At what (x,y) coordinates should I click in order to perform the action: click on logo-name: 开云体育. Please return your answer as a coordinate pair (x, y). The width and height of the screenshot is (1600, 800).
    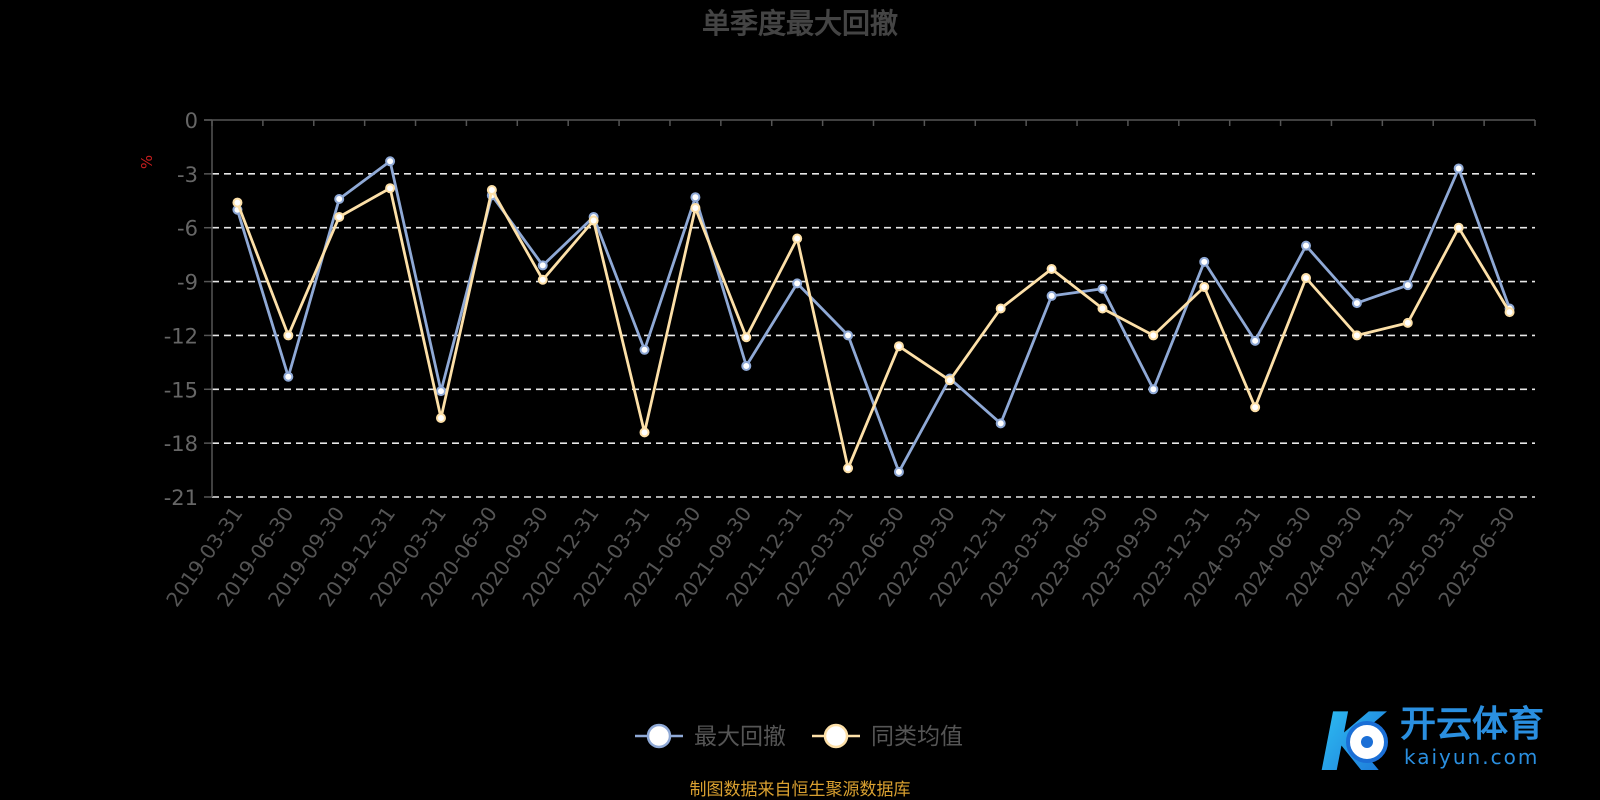
    Looking at the image, I should click on (1472, 724).